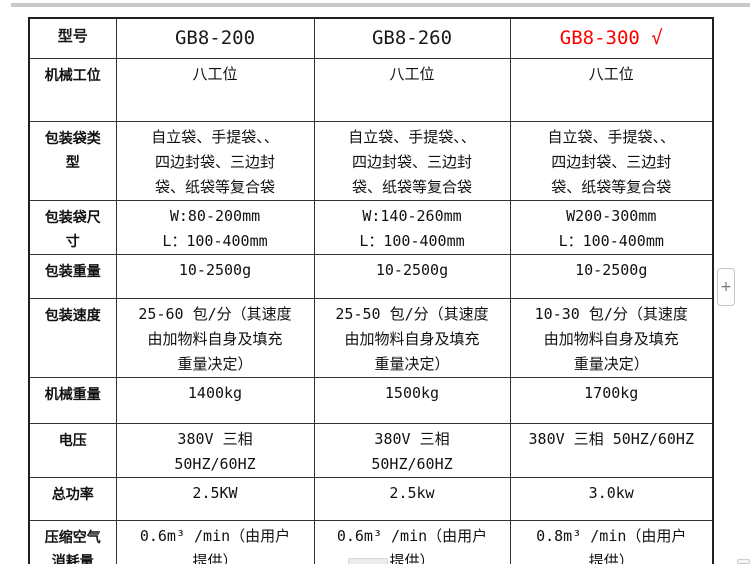 The width and height of the screenshot is (750, 564). Describe the element at coordinates (611, 450) in the screenshot. I see `cell-voltage-gb8-300: 380V 三相 50HZ/60HZ` at that location.